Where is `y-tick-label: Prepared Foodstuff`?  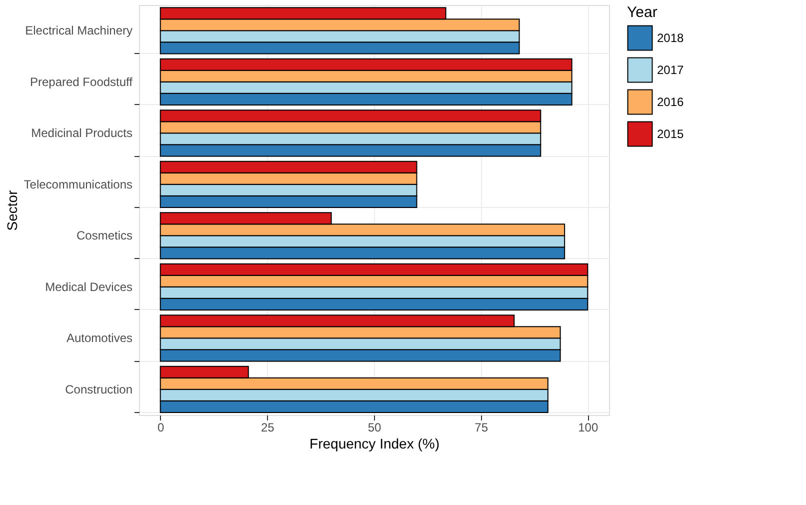
y-tick-label: Prepared Foodstuff is located at coordinates (82, 81).